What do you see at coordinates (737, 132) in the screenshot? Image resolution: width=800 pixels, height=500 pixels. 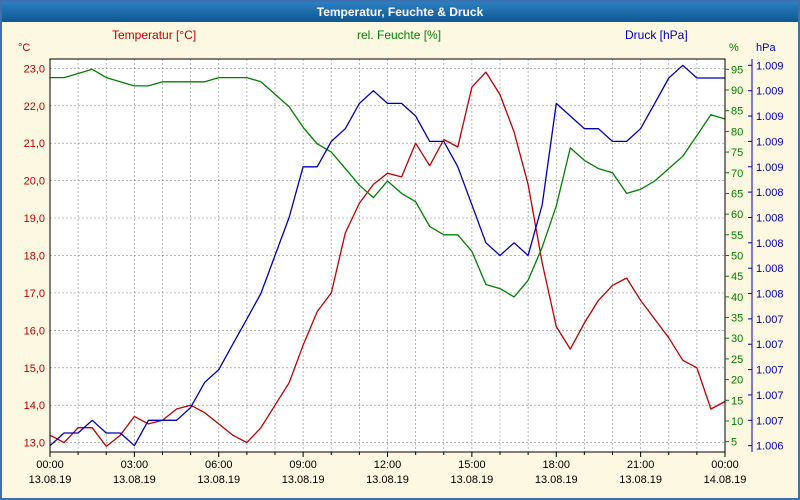 I see `humidity-tick-label: 80` at bounding box center [737, 132].